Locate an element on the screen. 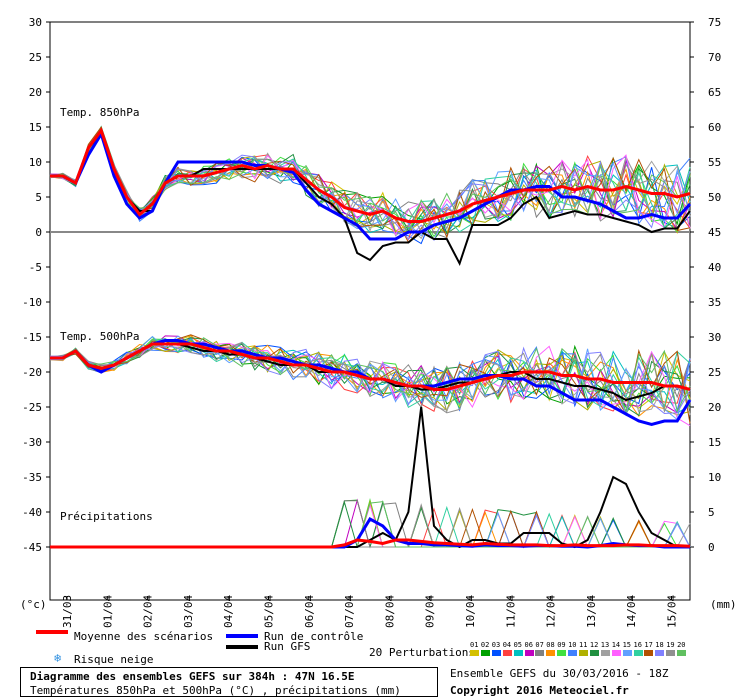  perturbation-number: 20 is located at coordinates (681, 645).